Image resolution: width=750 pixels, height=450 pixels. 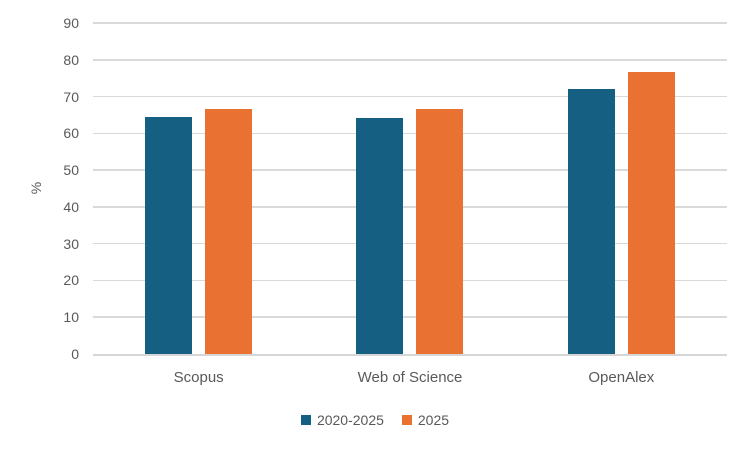 I want to click on y-axis-tick-label: 0, so click(x=75, y=354).